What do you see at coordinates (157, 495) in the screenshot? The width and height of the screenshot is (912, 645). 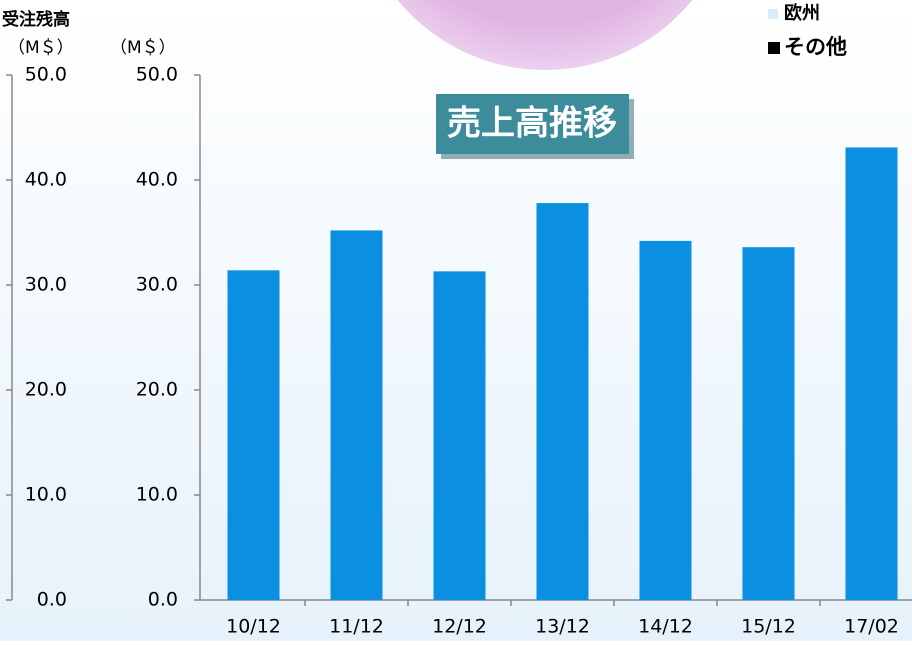 I see `y-tick-label: 10.0` at bounding box center [157, 495].